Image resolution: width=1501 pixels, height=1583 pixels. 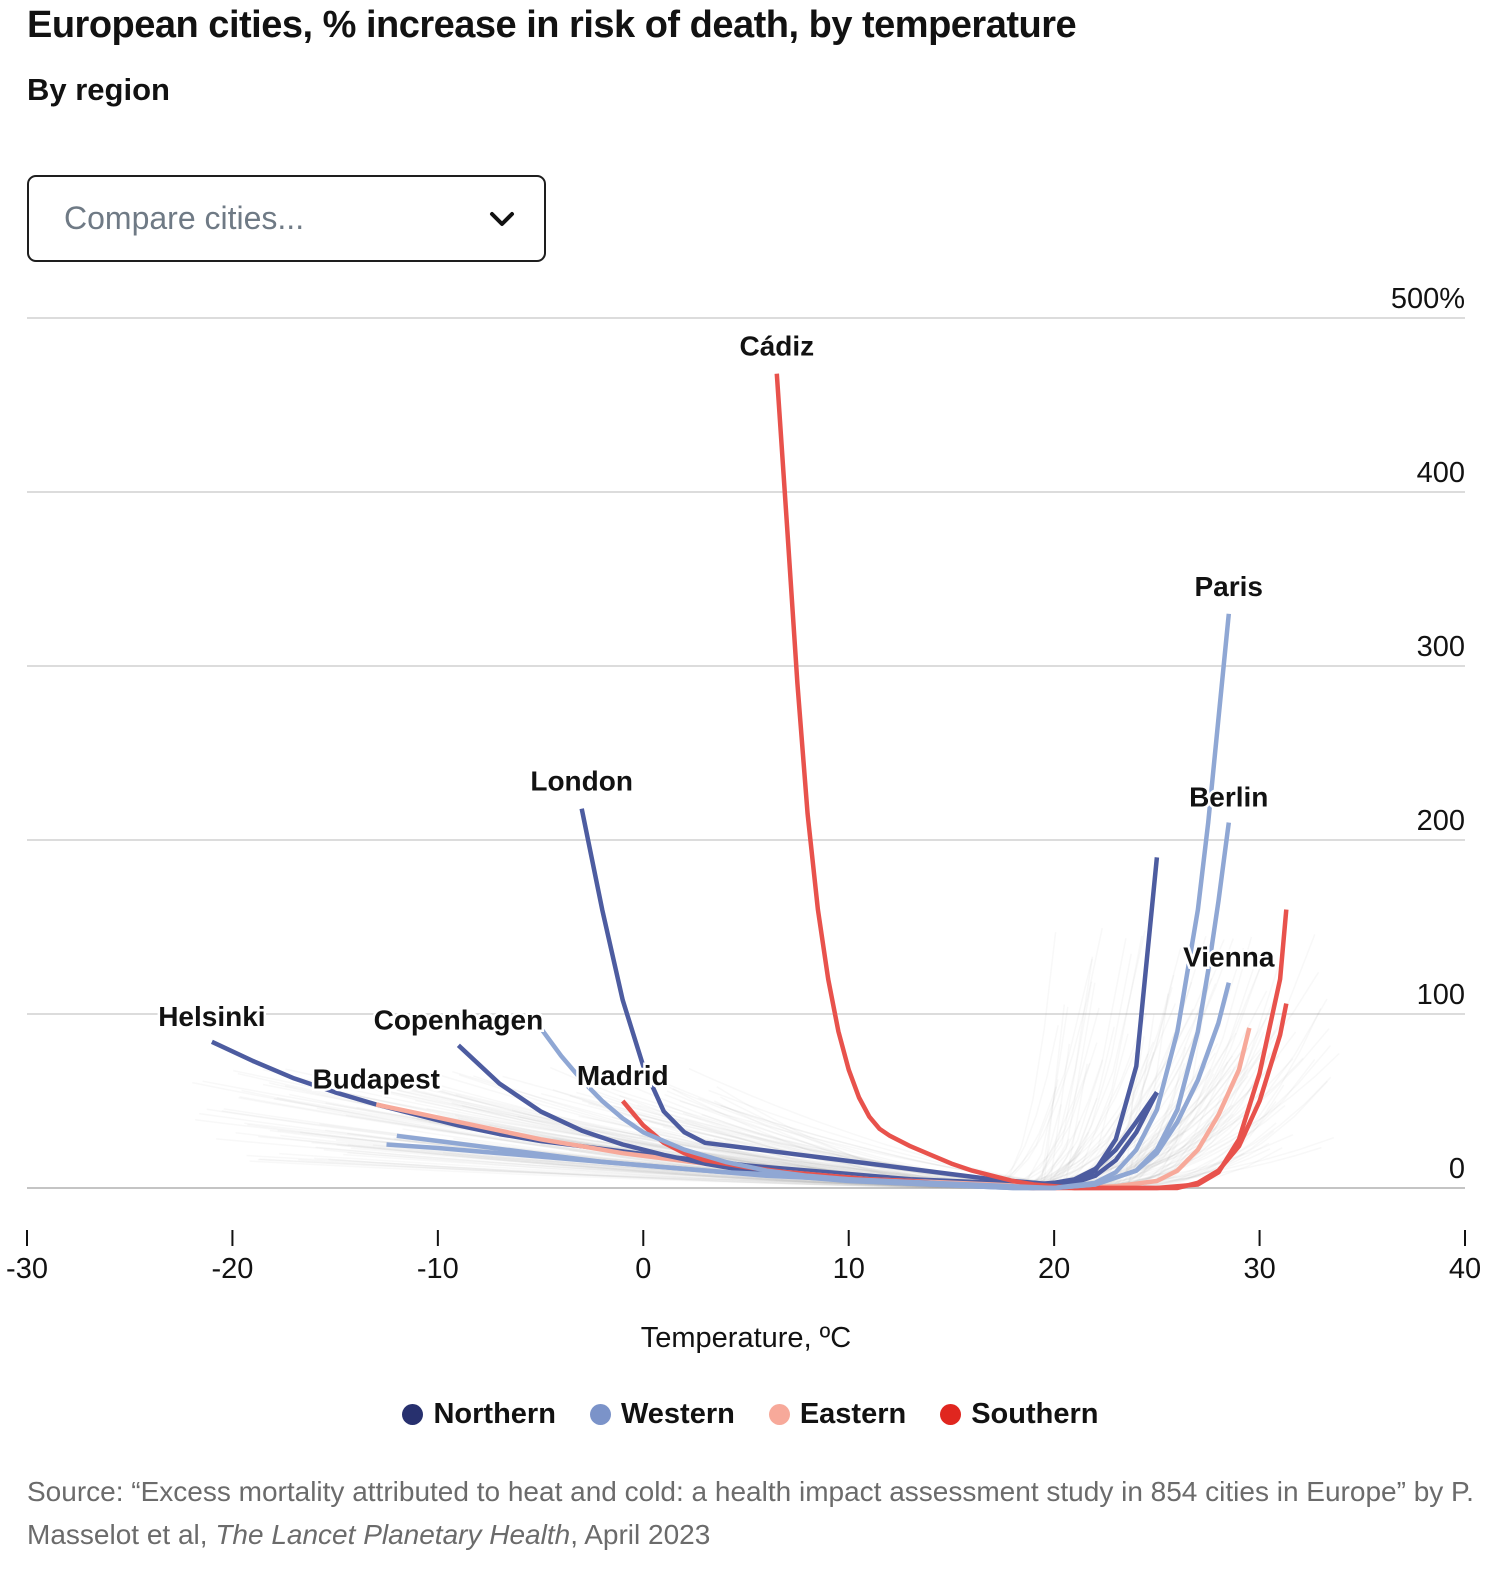 What do you see at coordinates (1441, 647) in the screenshot?
I see `y-tick-label: 300` at bounding box center [1441, 647].